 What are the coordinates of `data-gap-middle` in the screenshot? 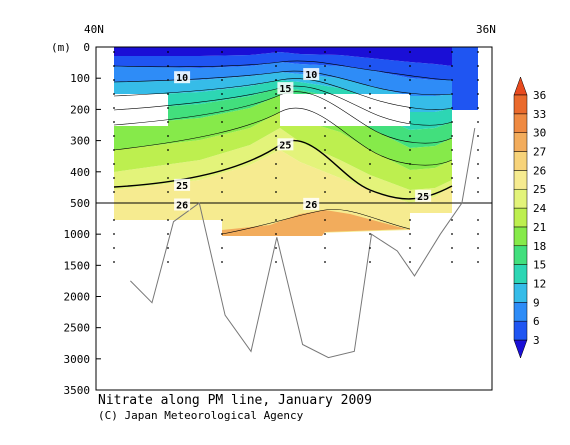 It's located at (345, 110).